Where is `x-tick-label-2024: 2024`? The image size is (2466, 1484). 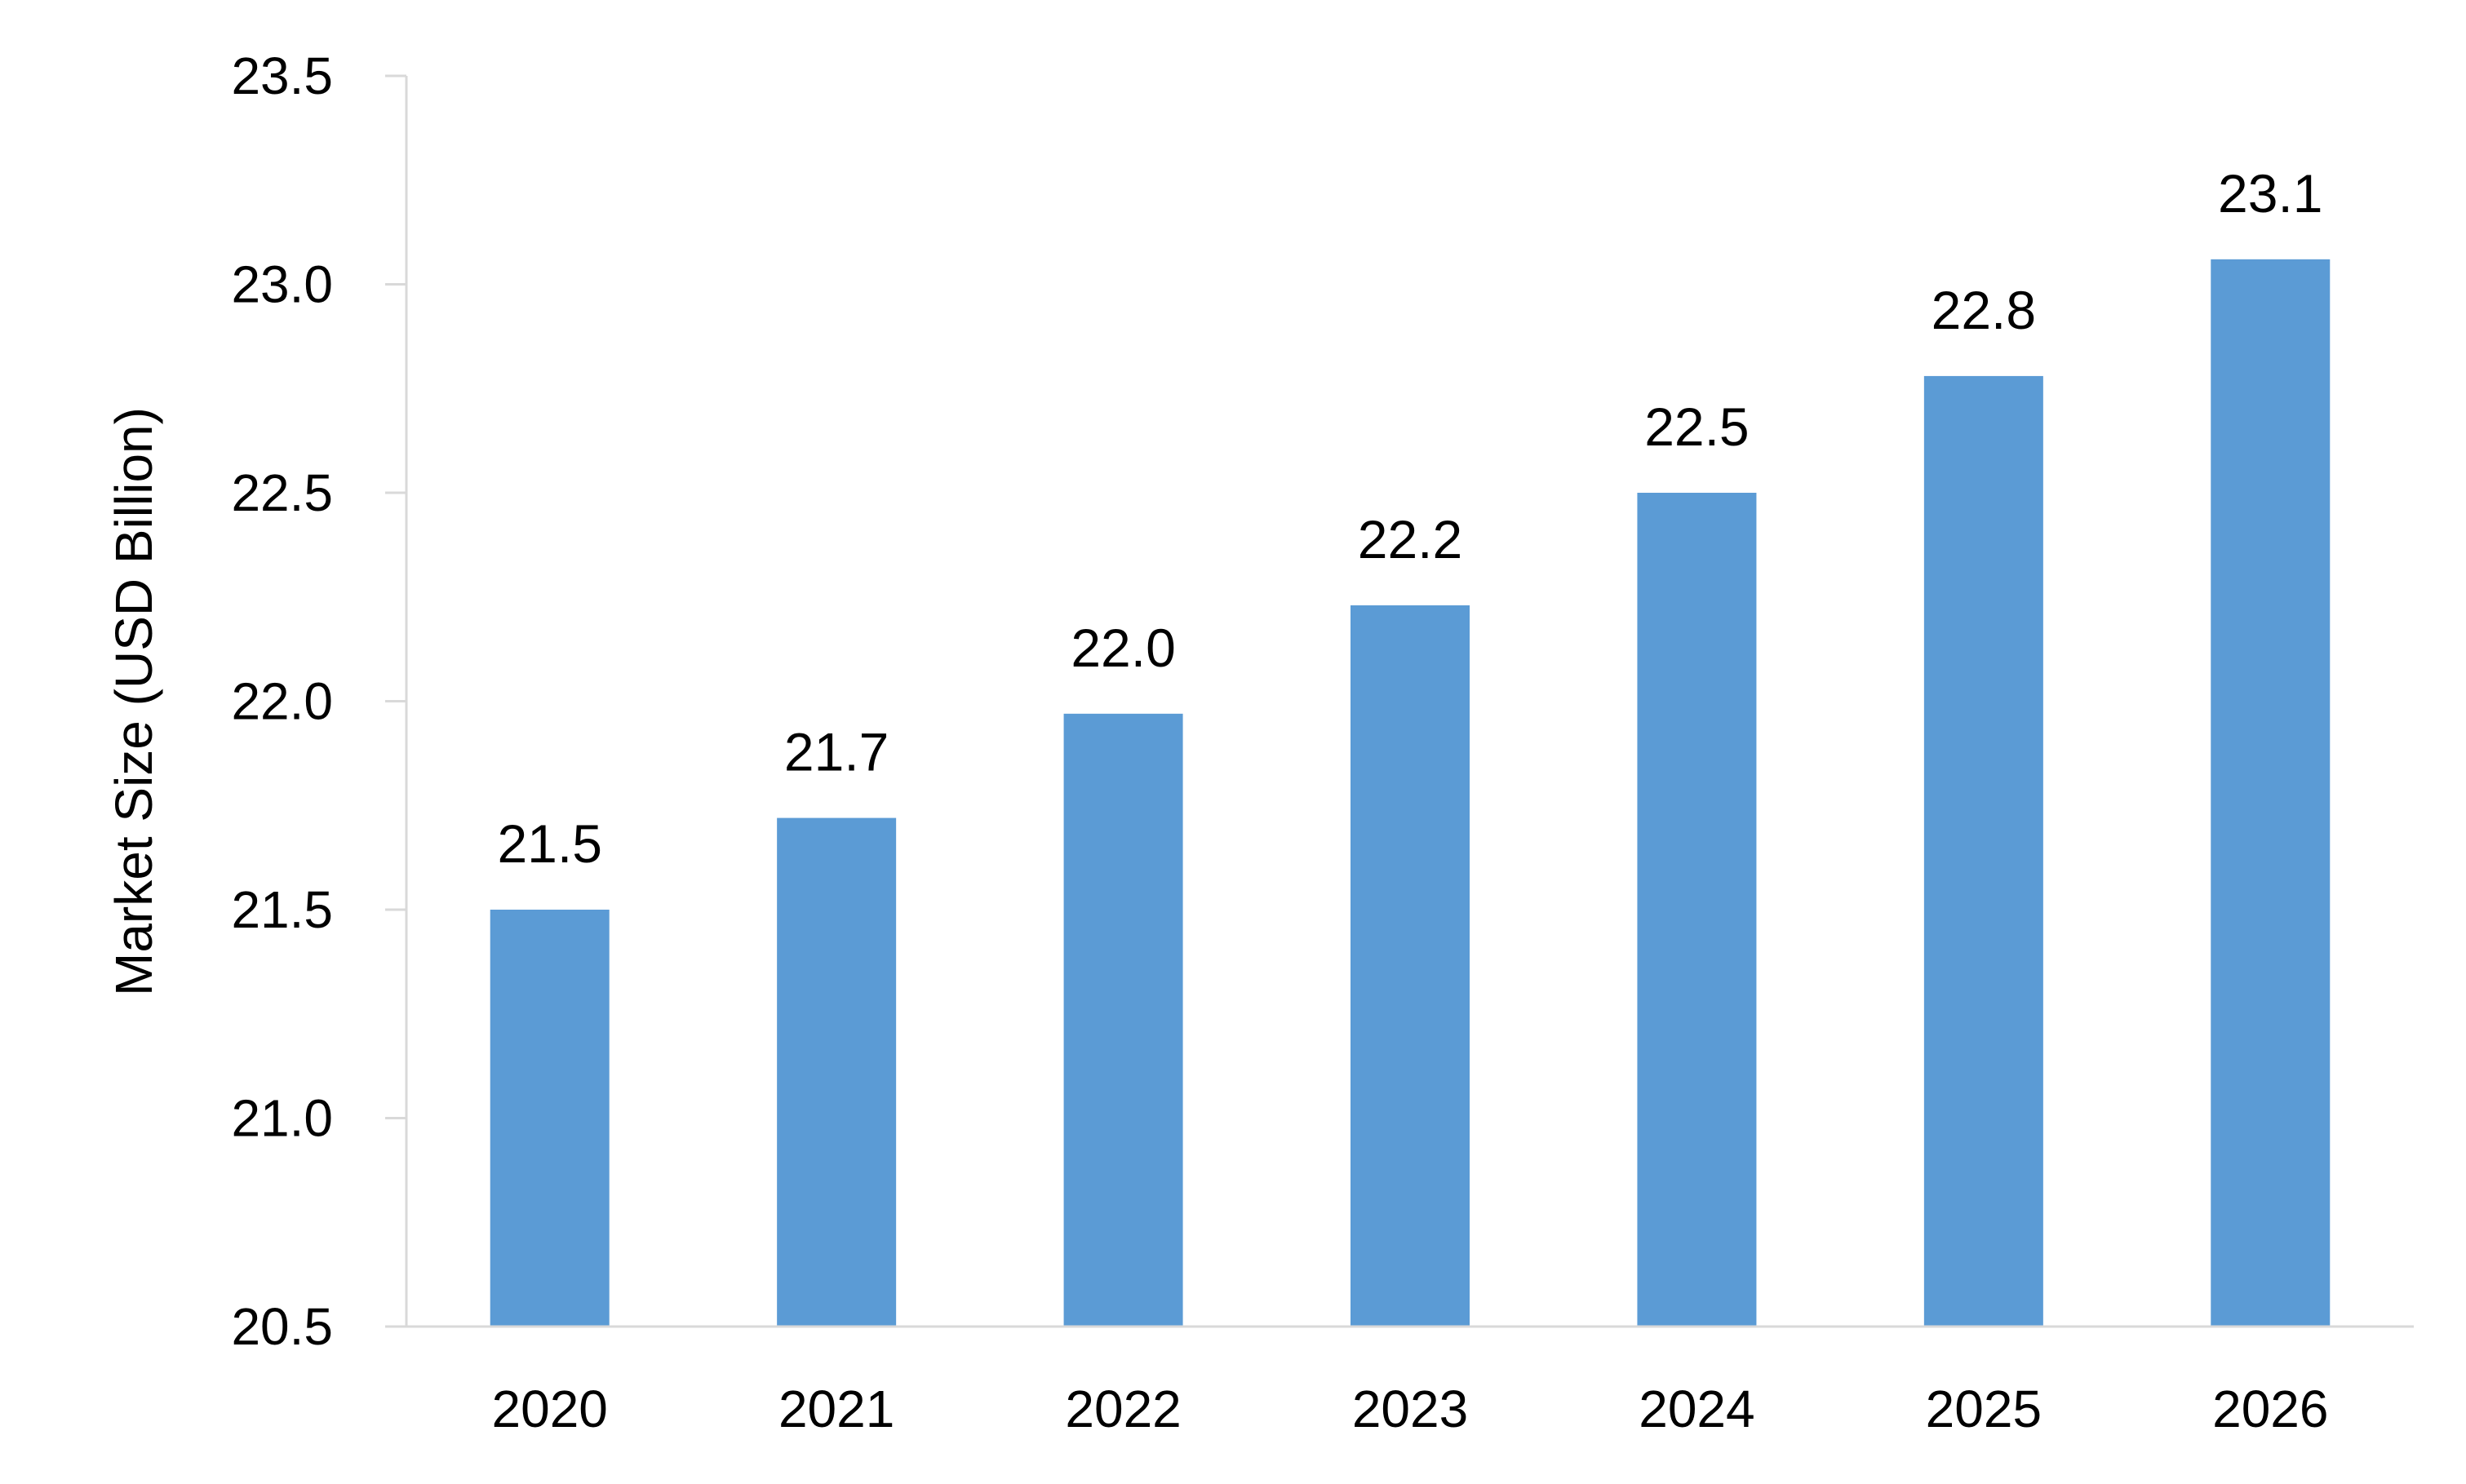 x-tick-label-2024: 2024 is located at coordinates (1696, 1409).